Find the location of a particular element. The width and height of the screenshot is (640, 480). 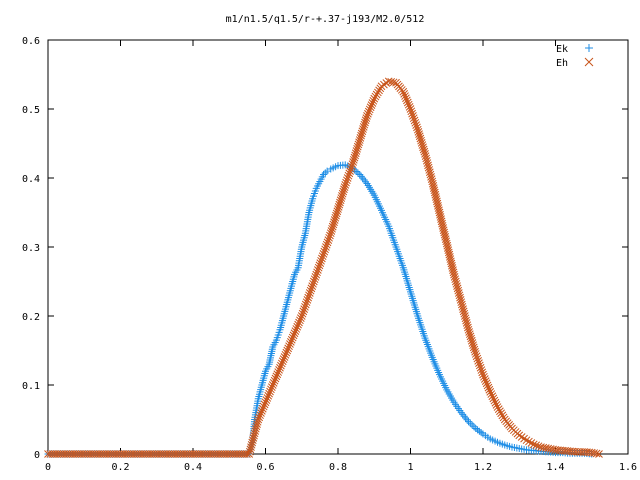

x-tick-label: 1.4 is located at coordinates (555, 467).